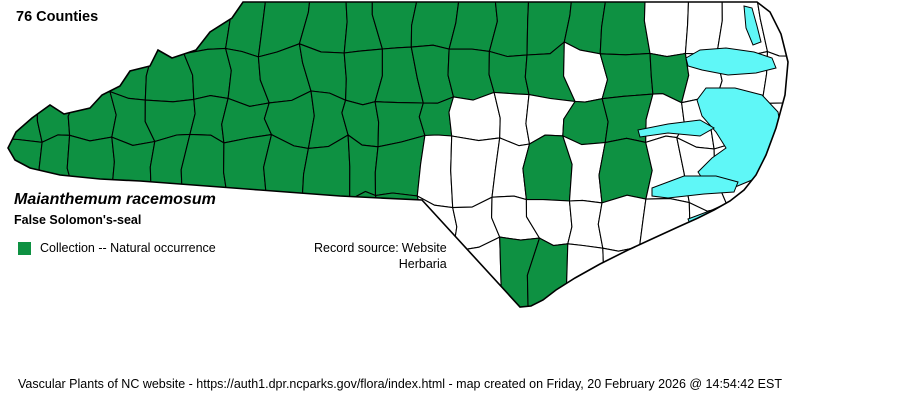  What do you see at coordinates (380, 256) in the screenshot?
I see `record-source: Record source: Website Herbaria` at bounding box center [380, 256].